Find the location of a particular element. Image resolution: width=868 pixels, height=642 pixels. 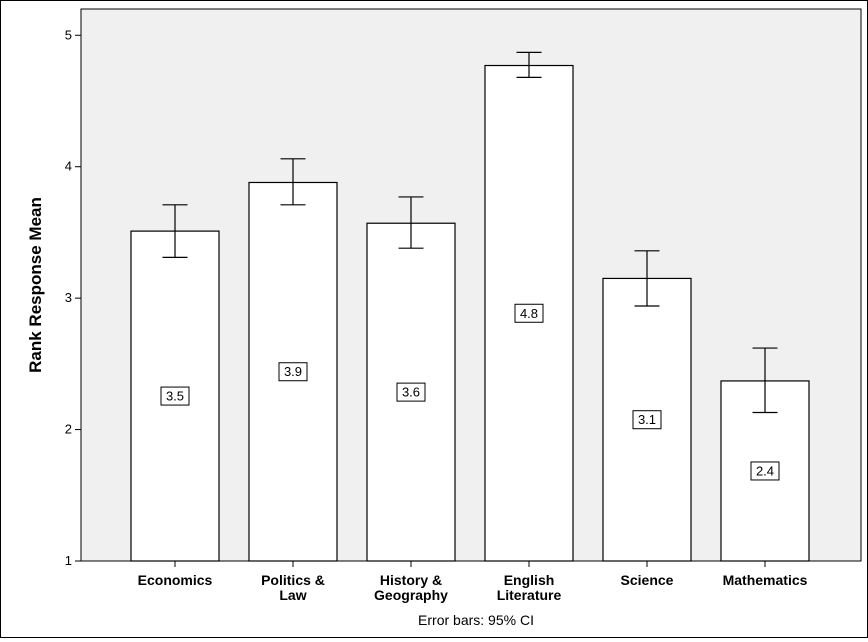

data-label: 3.1 is located at coordinates (647, 419).